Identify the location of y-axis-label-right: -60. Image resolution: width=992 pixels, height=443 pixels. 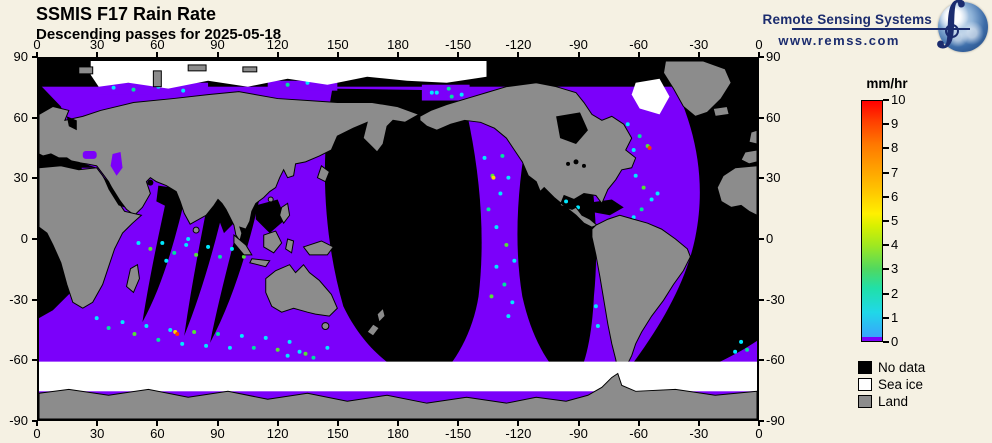
(775, 360).